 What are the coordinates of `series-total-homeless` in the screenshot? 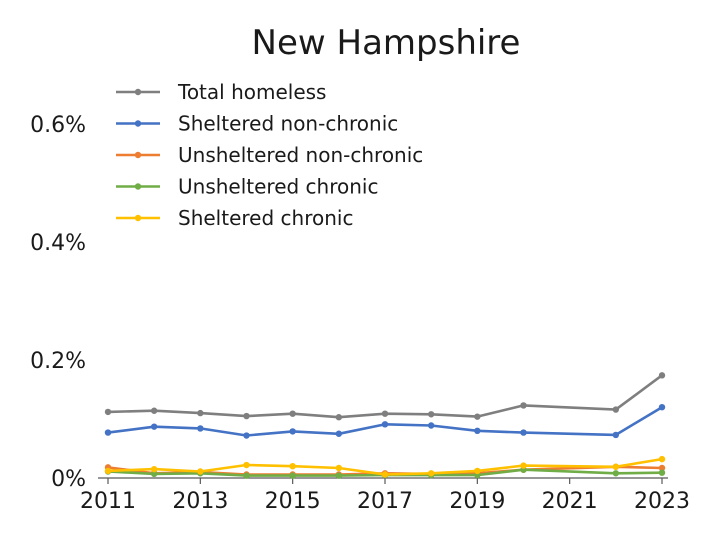 It's located at (385, 396).